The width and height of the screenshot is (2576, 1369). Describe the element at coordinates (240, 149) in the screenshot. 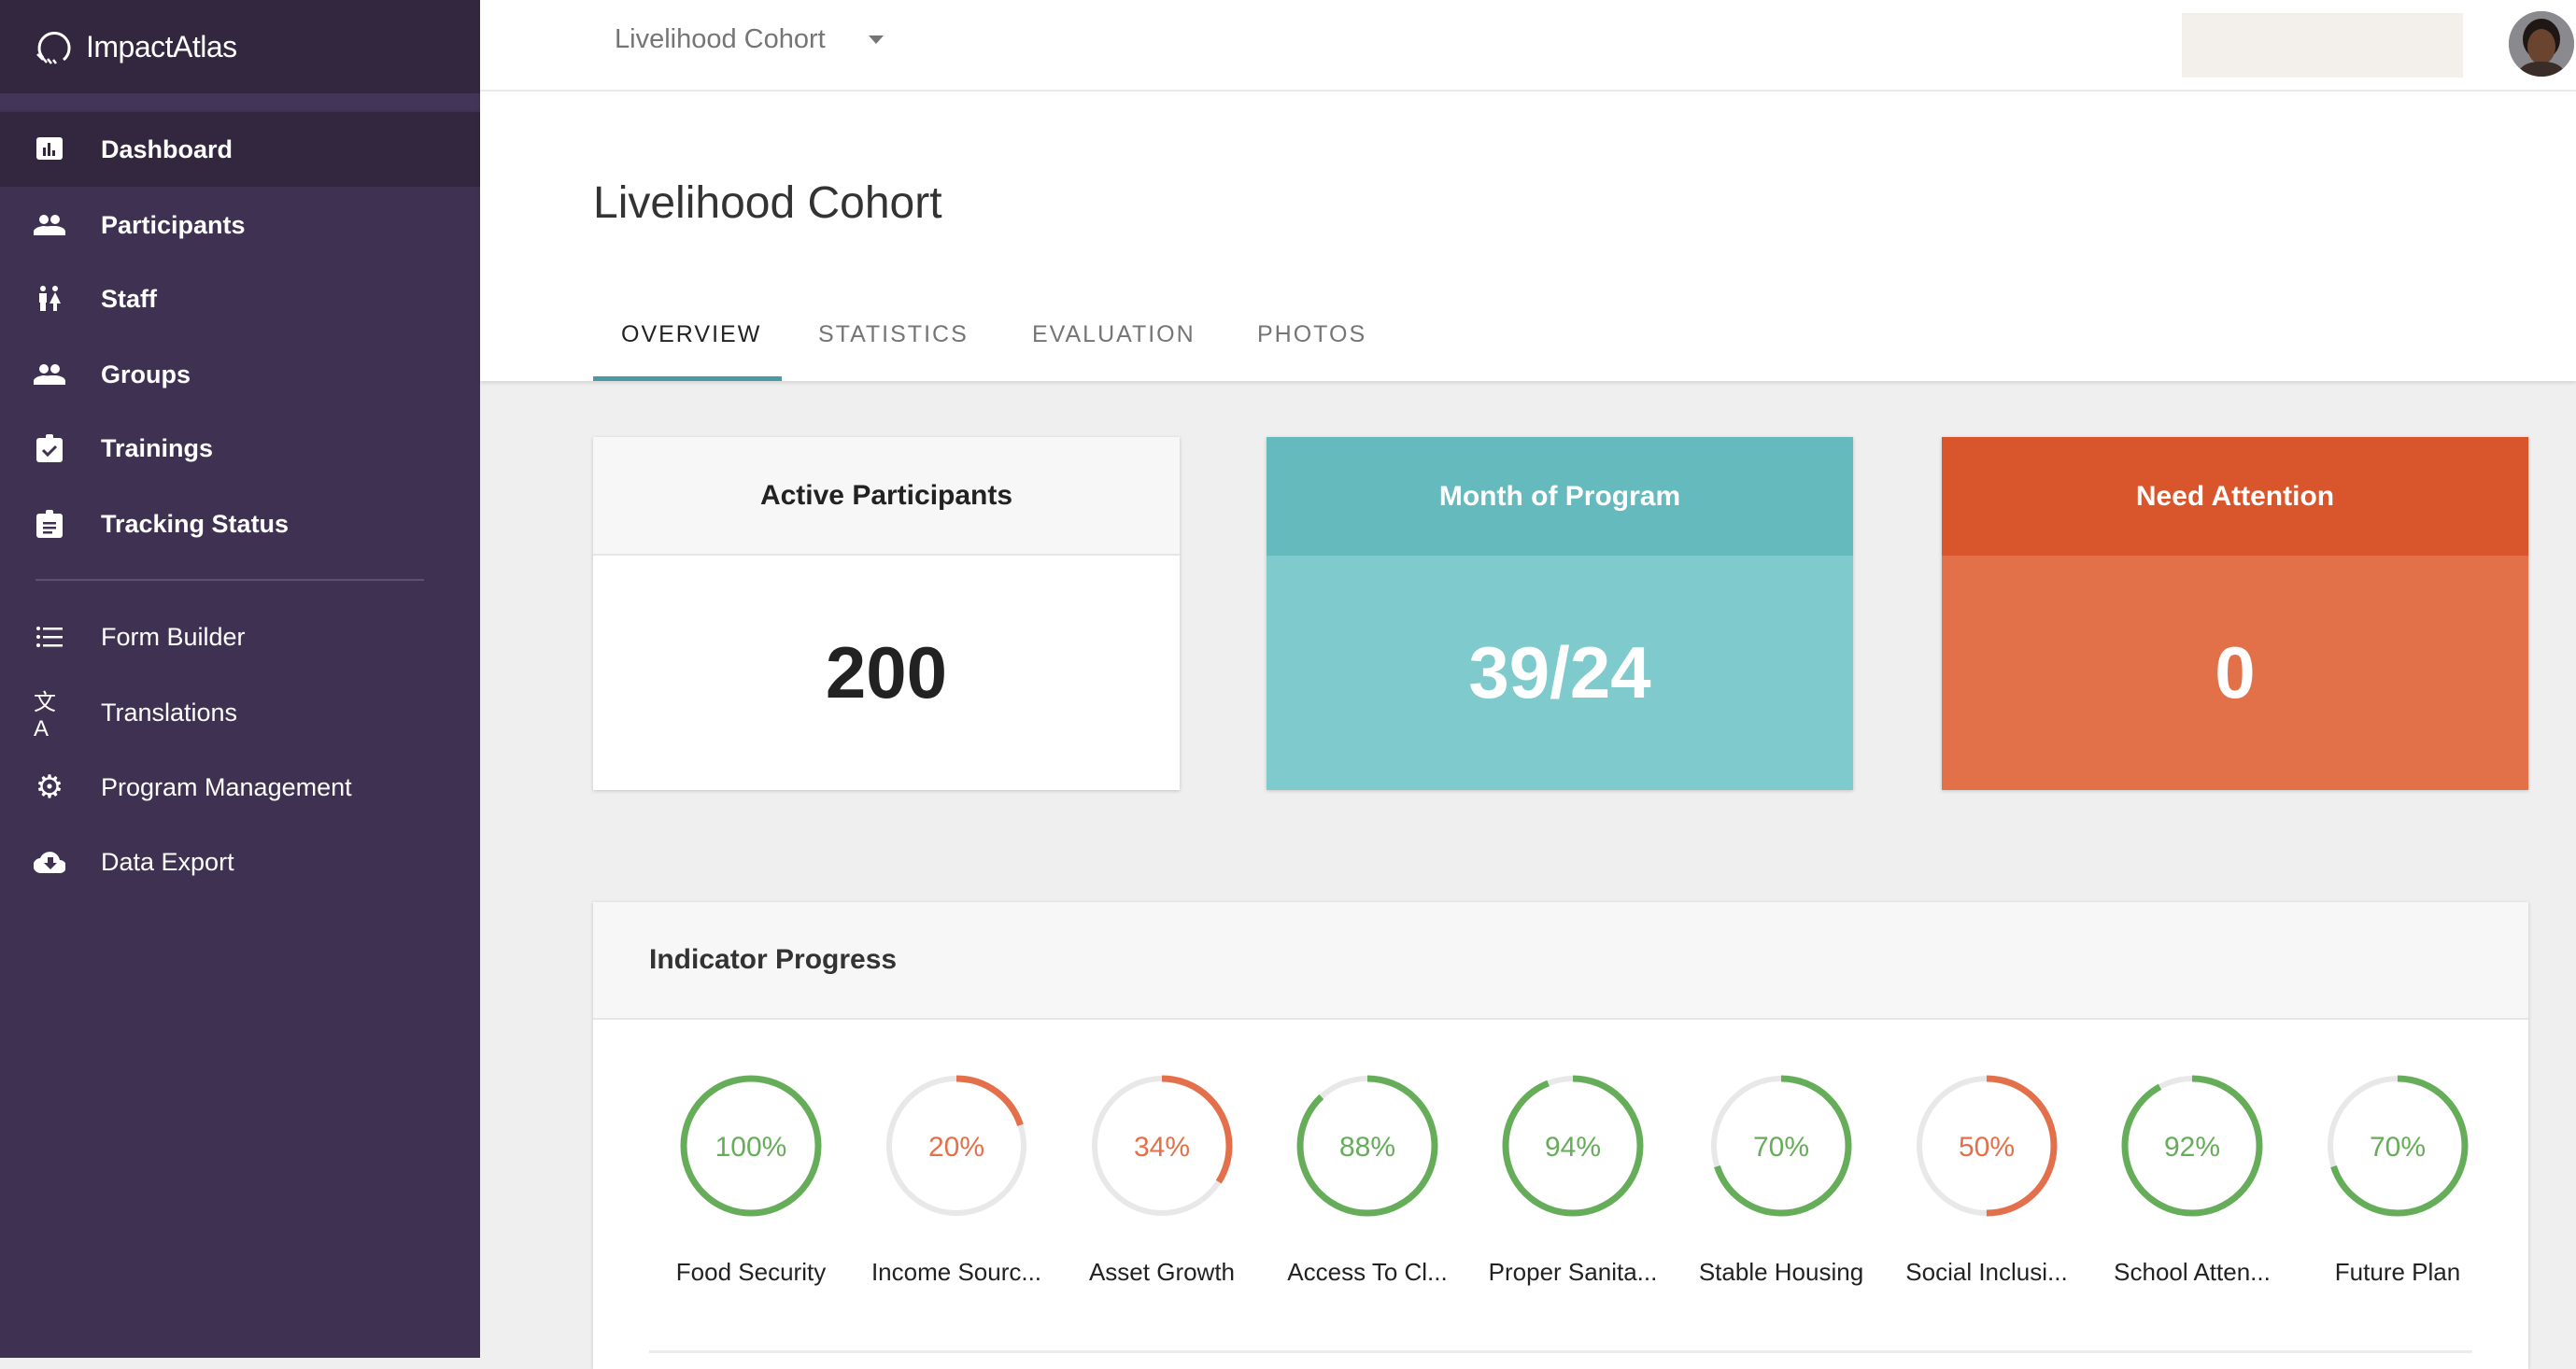

I see `sidebar-item-dashboard: Dashboard` at that location.